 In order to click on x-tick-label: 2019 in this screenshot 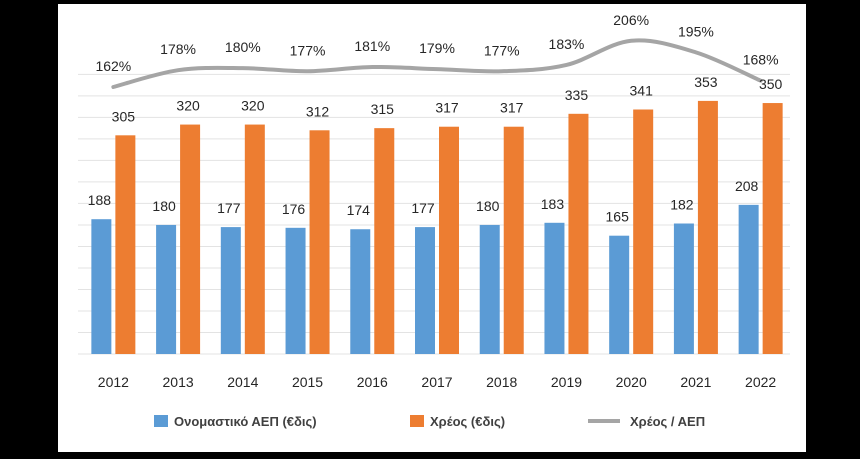, I will do `click(566, 382)`.